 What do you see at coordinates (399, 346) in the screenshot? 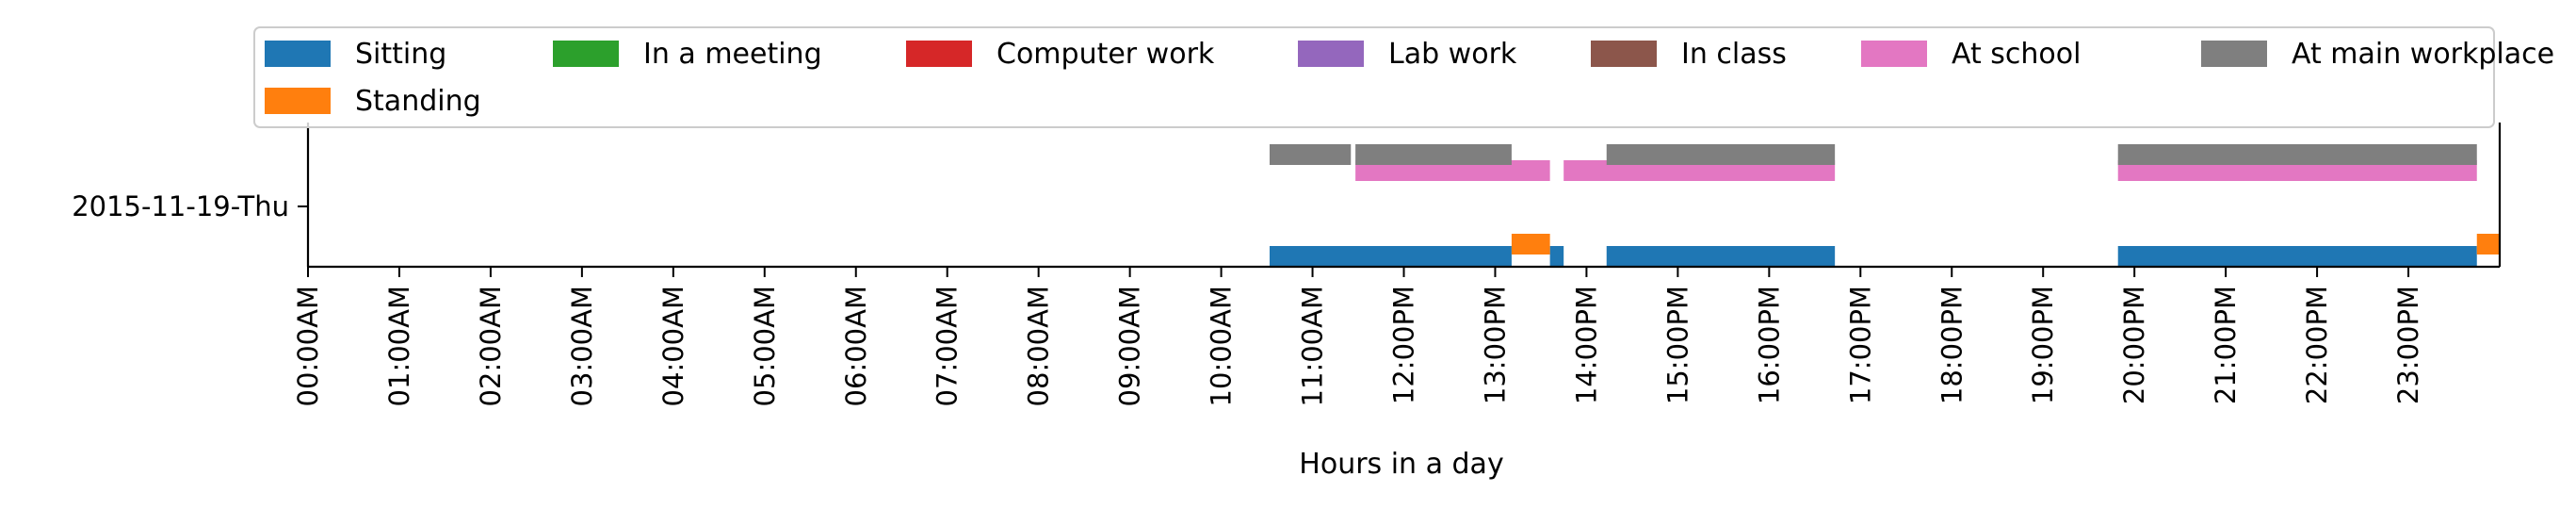
I see `x-tick-label: 01:00AM` at bounding box center [399, 346].